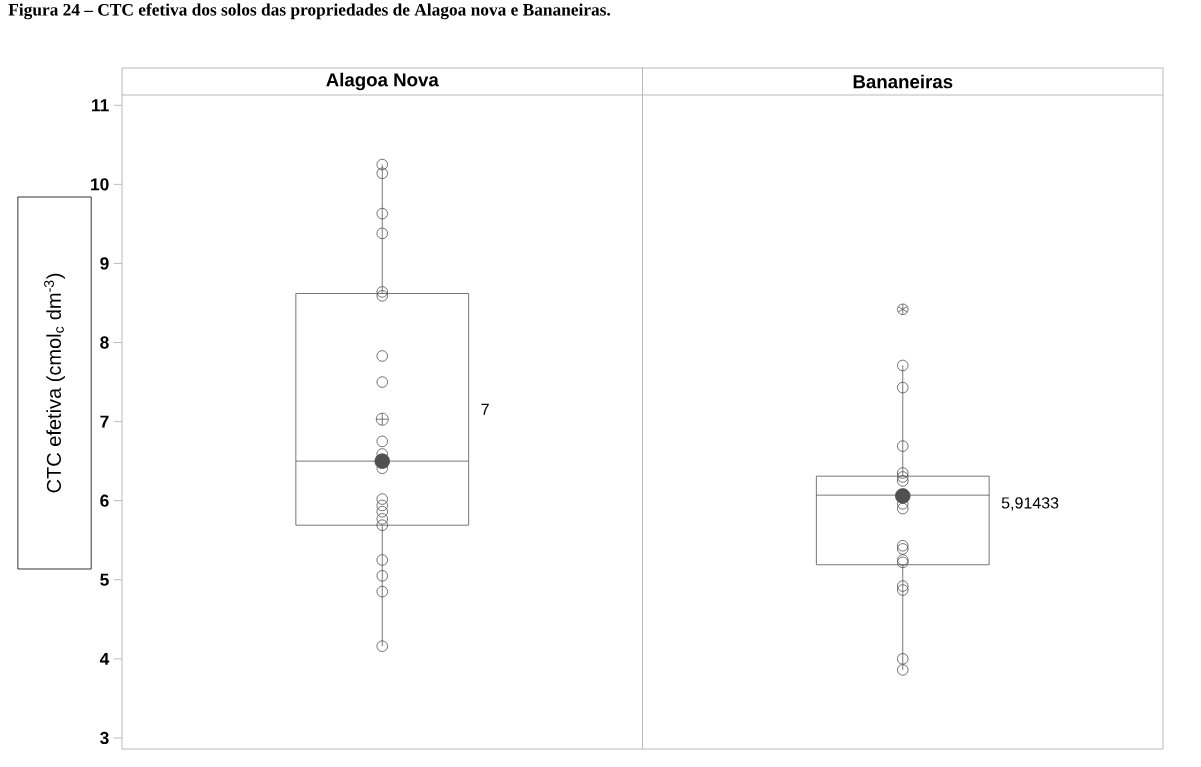 Image resolution: width=1201 pixels, height=767 pixels. Describe the element at coordinates (104, 738) in the screenshot. I see `y-tick-label: 3` at that location.